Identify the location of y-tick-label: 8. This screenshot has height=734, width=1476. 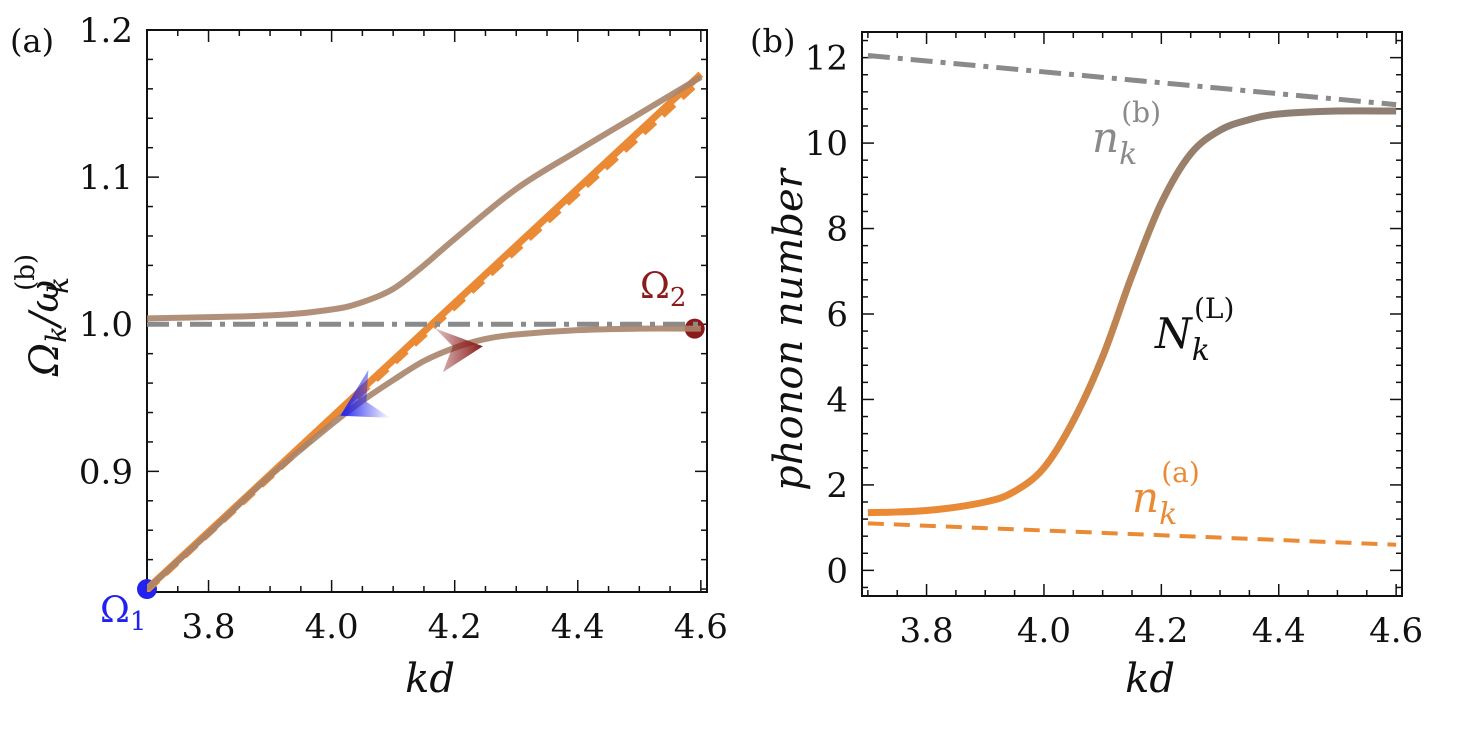
(837, 230).